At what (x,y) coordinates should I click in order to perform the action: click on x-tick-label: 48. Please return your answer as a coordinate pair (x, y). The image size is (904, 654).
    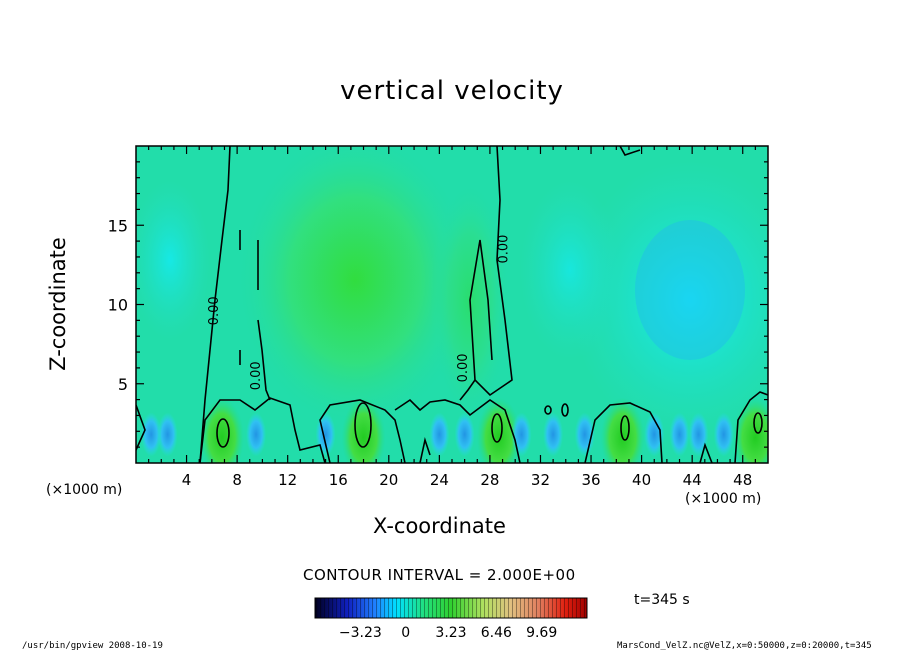
    Looking at the image, I should click on (742, 480).